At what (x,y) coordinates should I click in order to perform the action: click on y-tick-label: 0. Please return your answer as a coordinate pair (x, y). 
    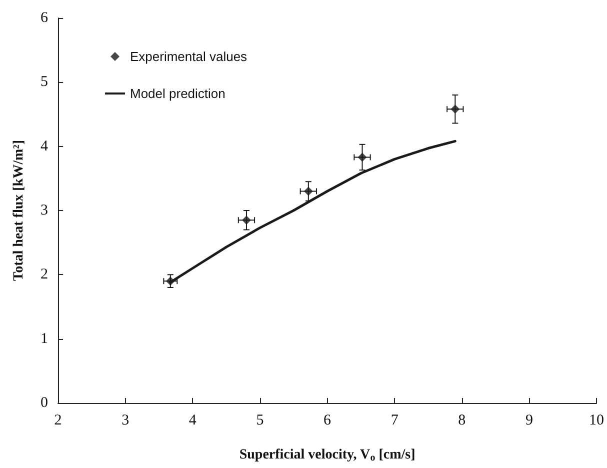
    Looking at the image, I should click on (44, 403).